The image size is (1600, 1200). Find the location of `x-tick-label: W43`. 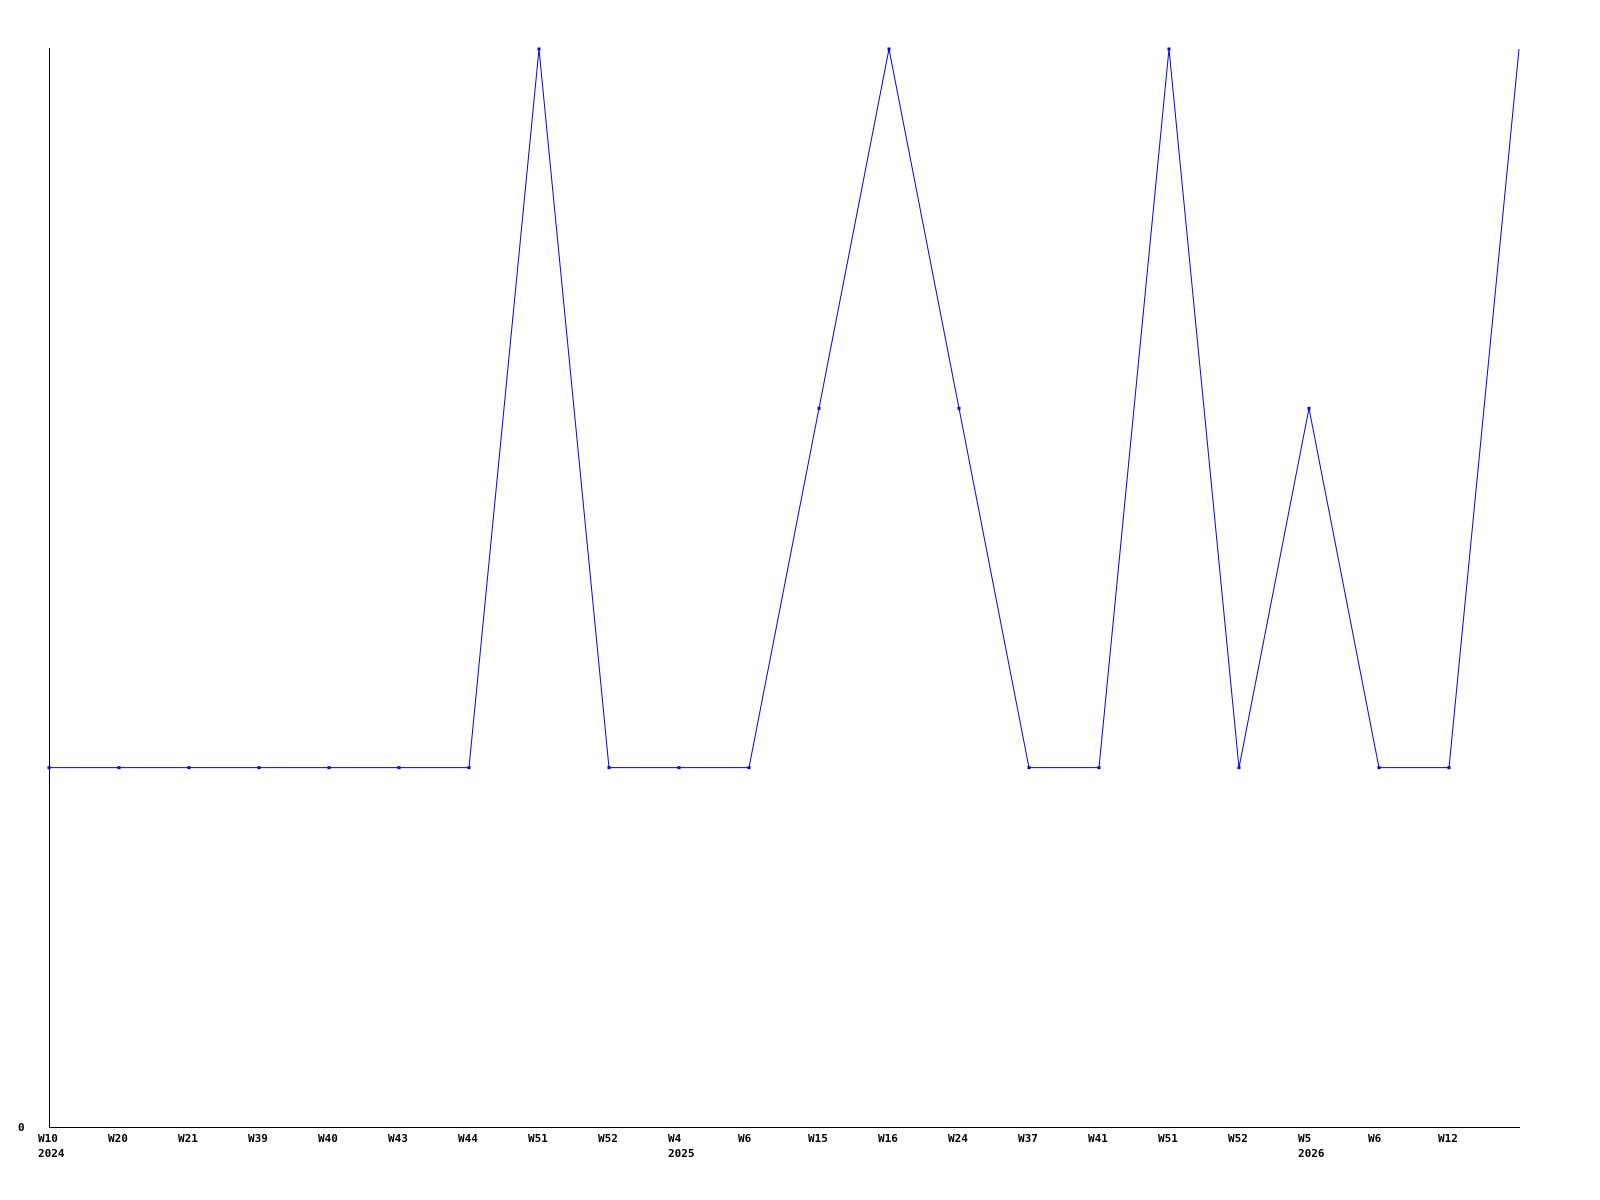

x-tick-label: W43 is located at coordinates (398, 1138).